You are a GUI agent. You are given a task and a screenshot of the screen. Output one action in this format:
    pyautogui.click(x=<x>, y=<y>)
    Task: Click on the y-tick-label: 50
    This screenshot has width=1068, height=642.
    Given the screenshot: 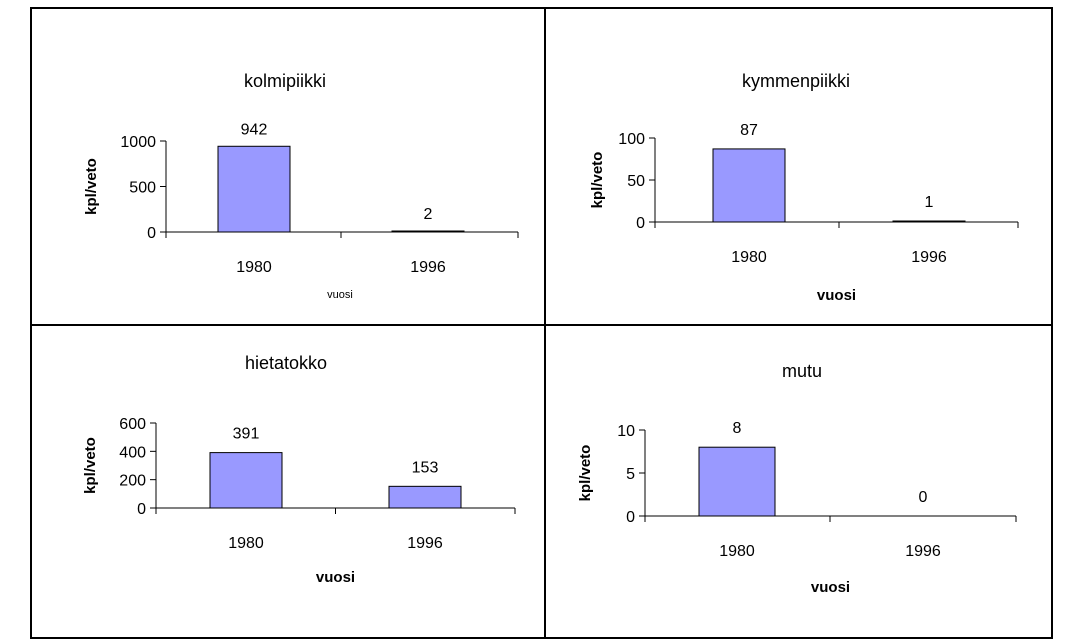 What is the action you would take?
    pyautogui.click(x=636, y=181)
    